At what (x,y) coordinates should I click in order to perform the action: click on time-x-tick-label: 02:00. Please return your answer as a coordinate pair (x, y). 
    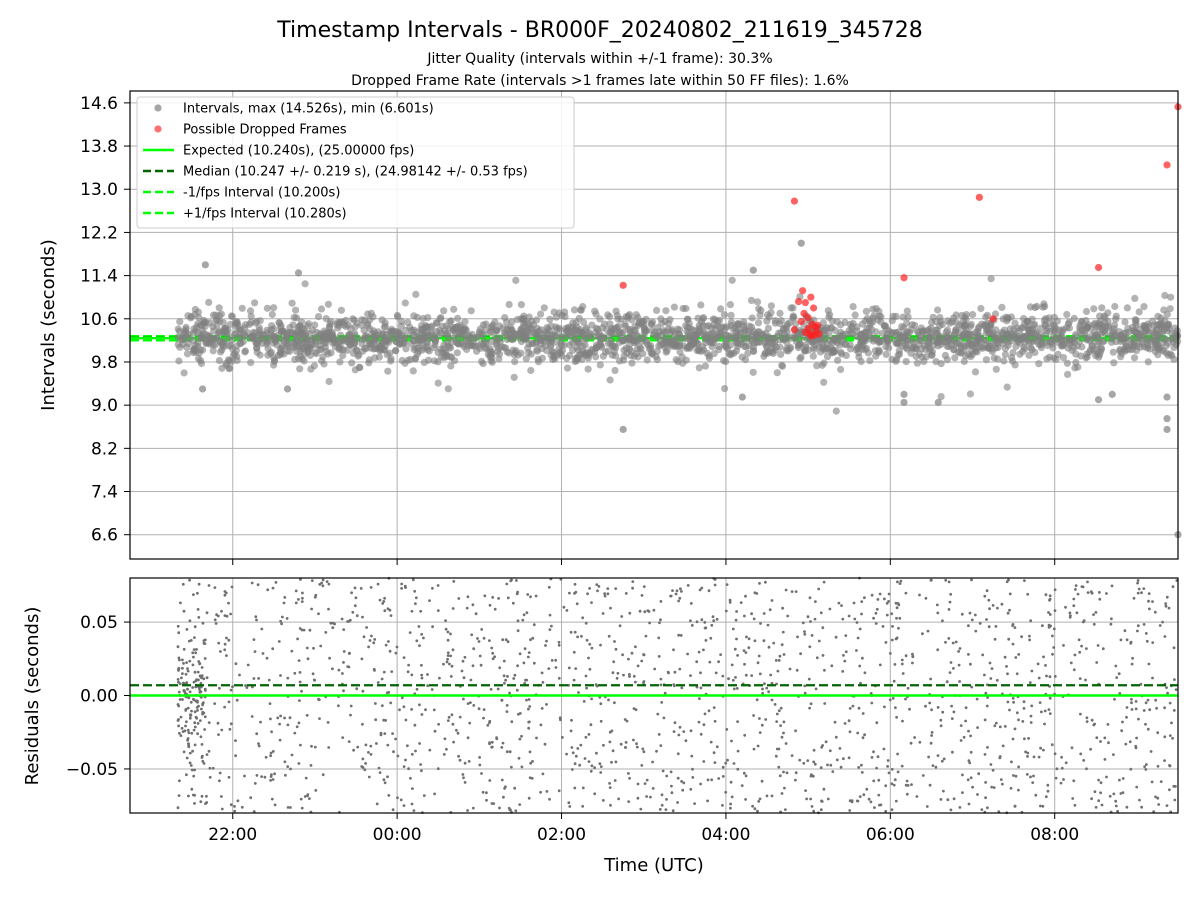
    Looking at the image, I should click on (561, 835).